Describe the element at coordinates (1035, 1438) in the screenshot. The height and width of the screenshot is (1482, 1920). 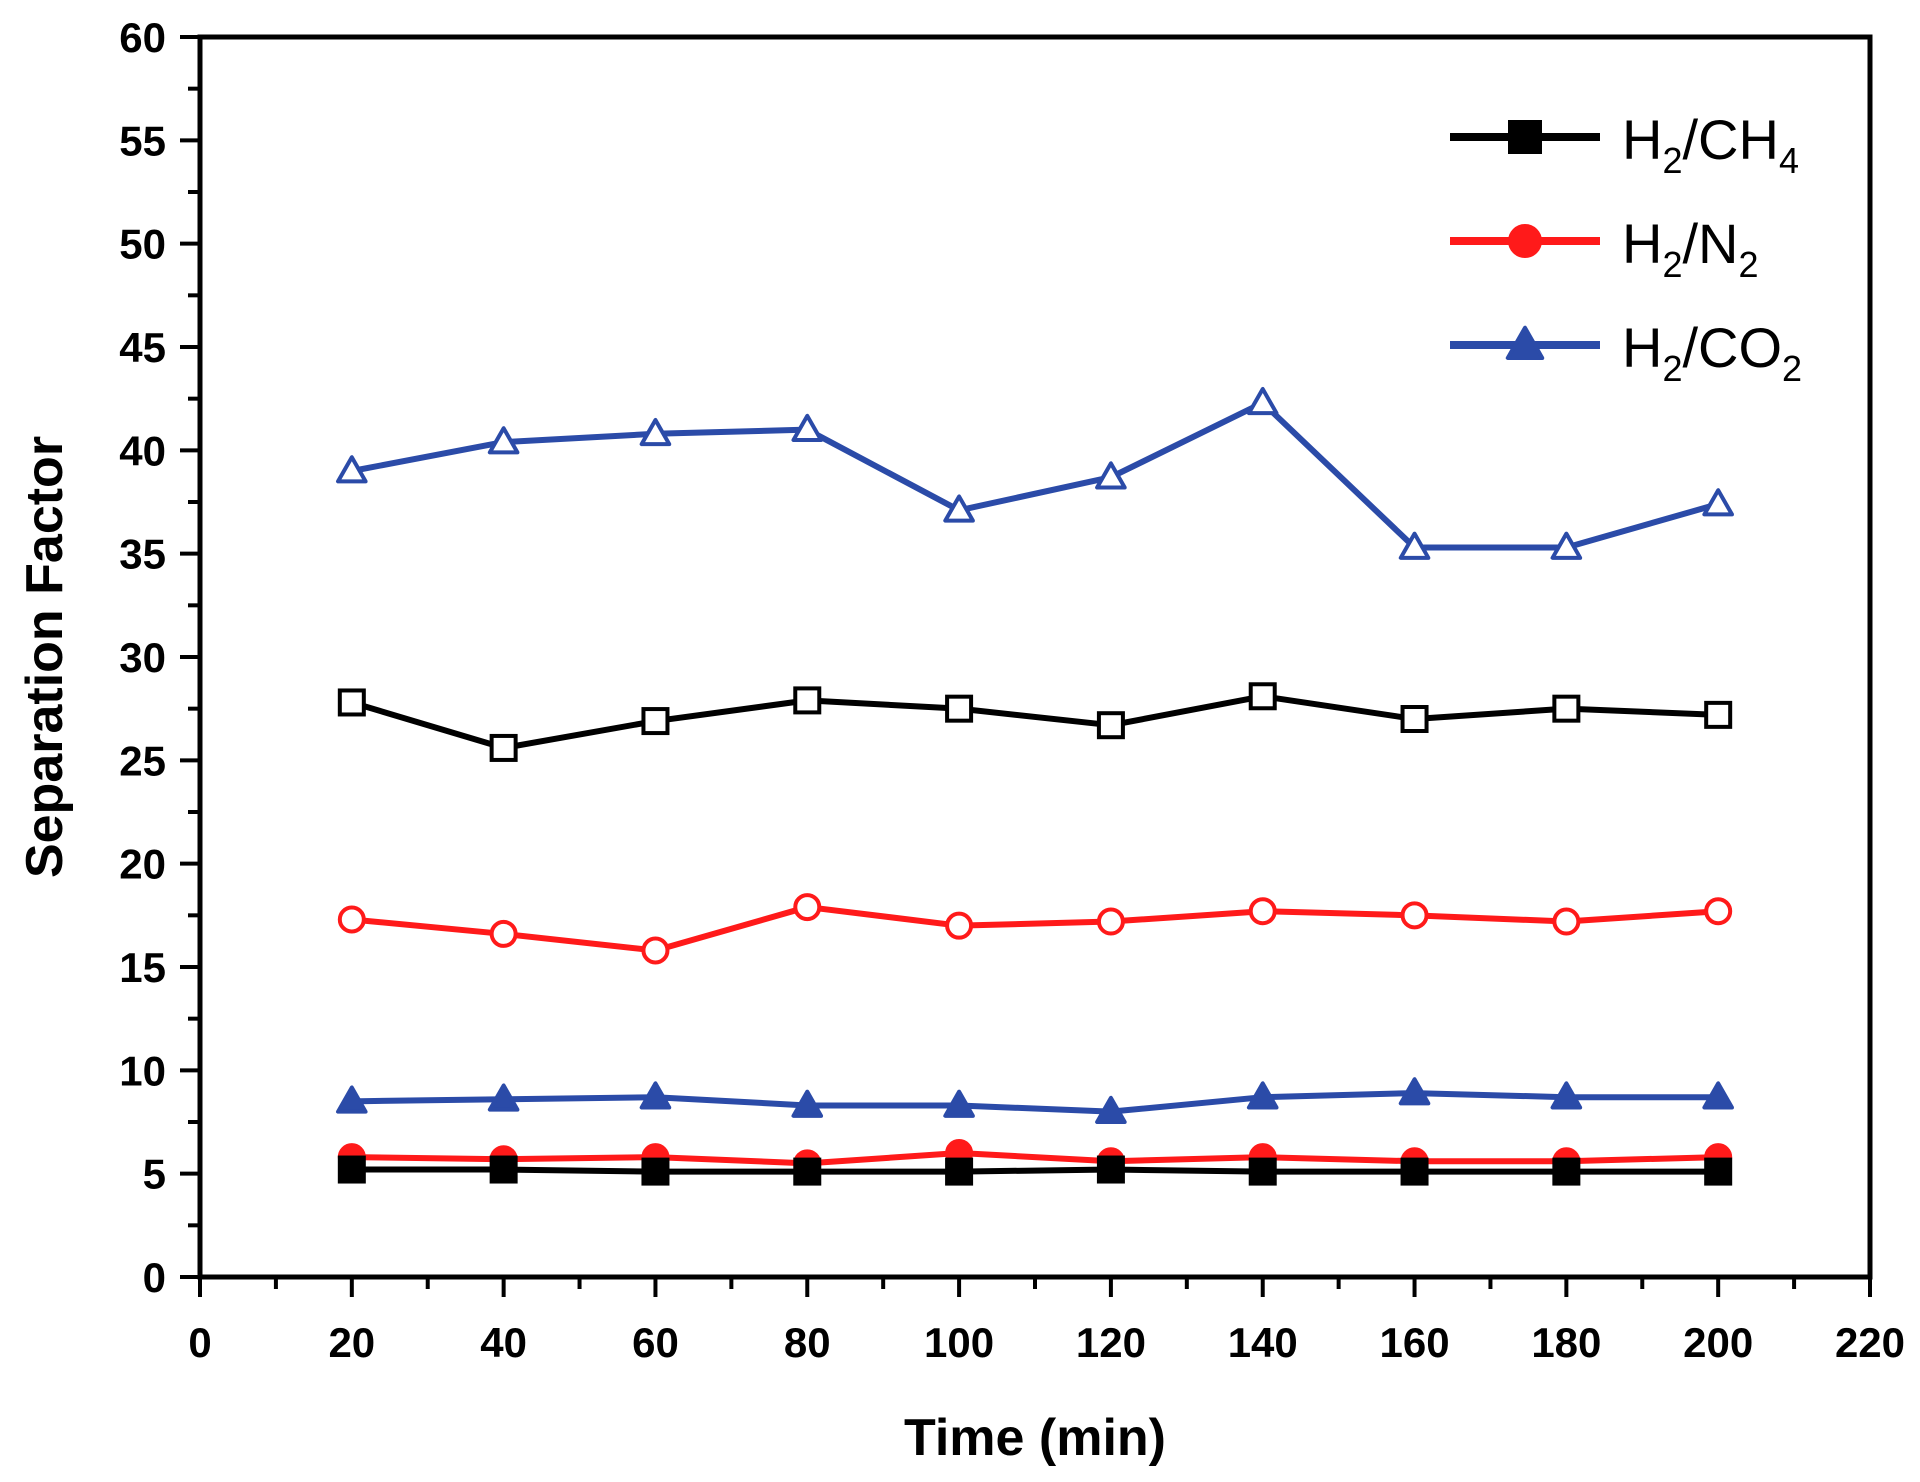
I see `x-axis-title: Time (min)` at that location.